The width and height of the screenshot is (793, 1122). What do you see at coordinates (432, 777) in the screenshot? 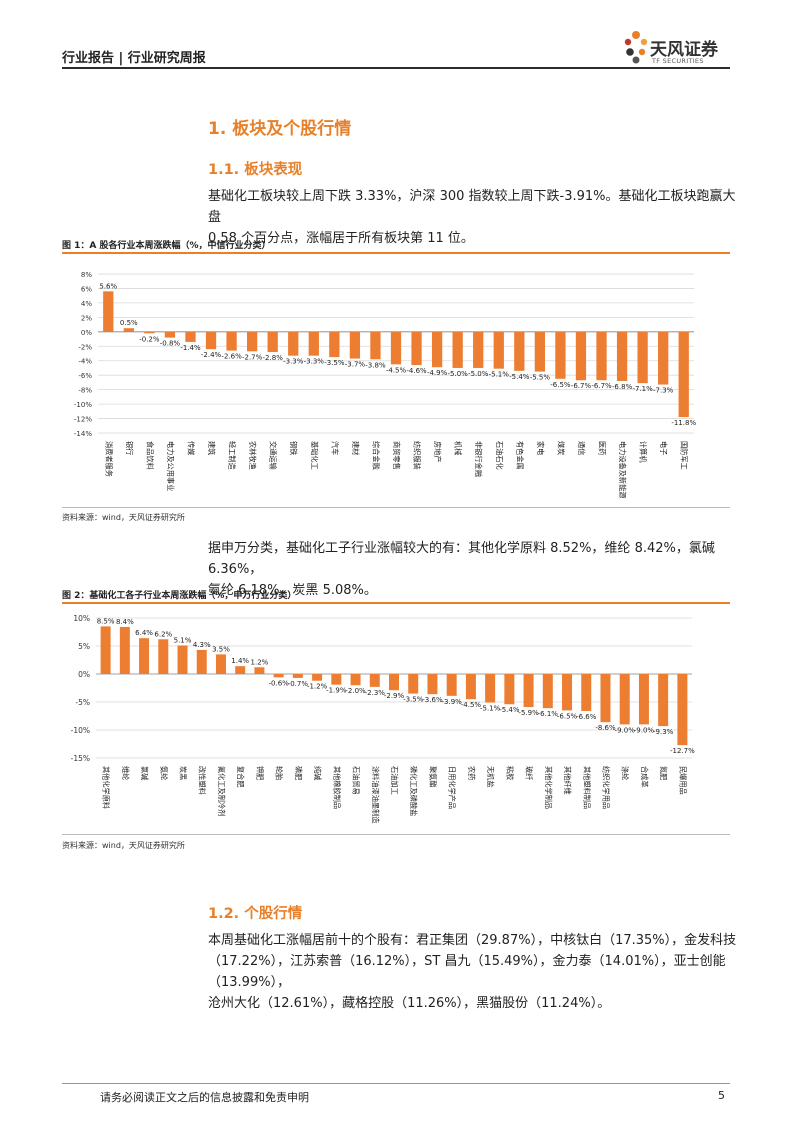
I see `category-label: 聚氨酯` at bounding box center [432, 777].